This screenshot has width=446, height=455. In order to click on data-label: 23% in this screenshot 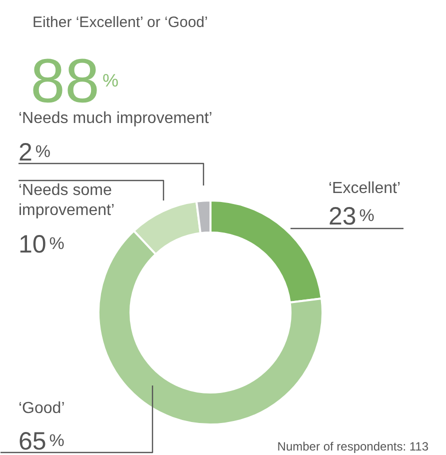, I will do `click(351, 216)`.